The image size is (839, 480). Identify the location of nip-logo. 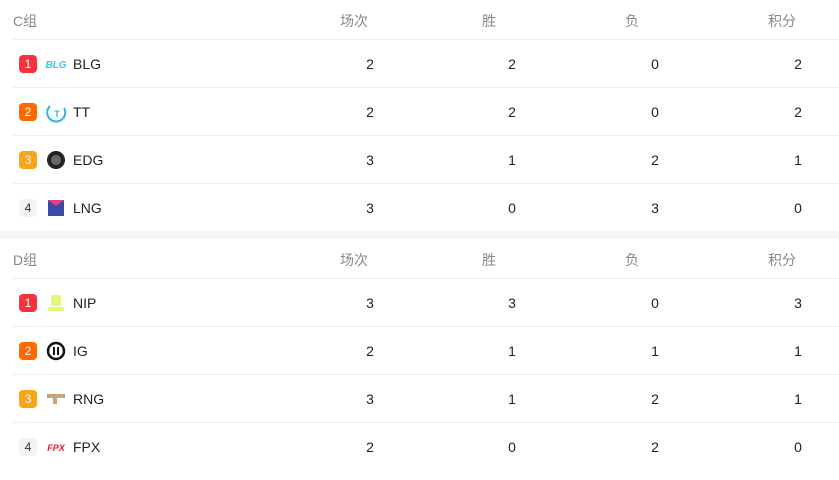
(56, 303).